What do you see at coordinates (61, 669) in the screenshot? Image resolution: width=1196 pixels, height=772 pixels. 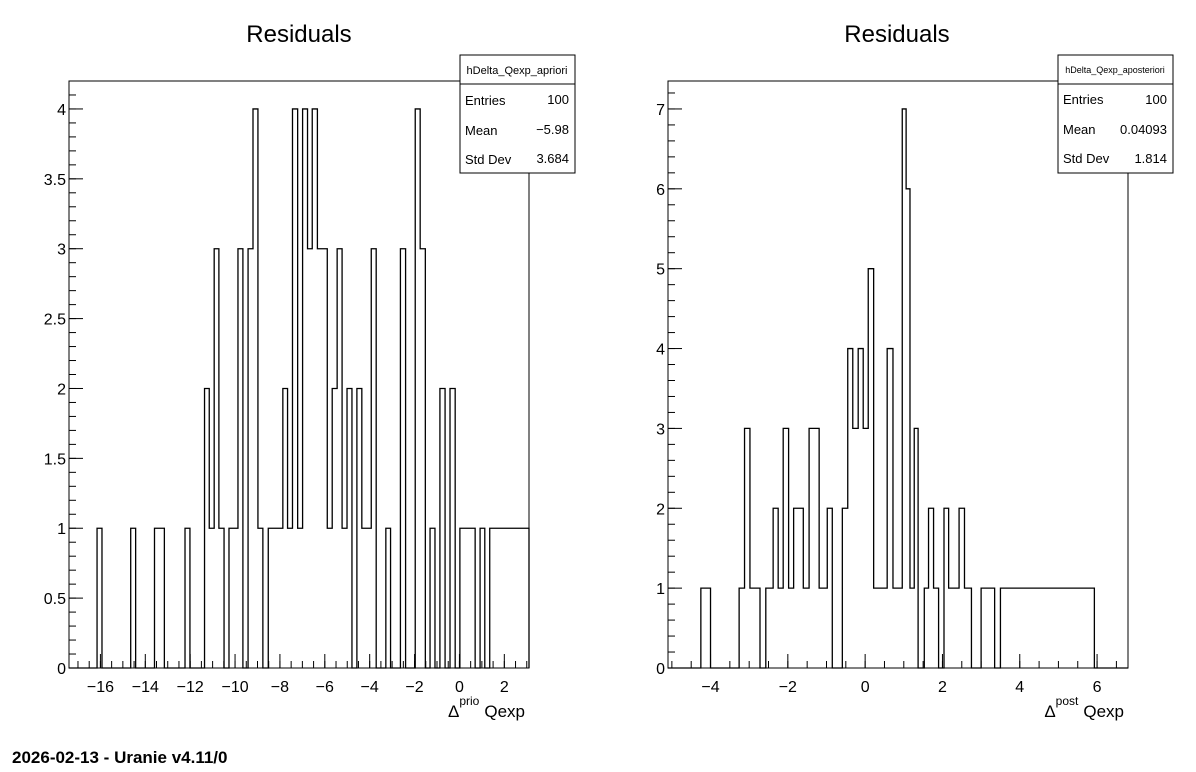 I see `left-y-tick-label: 0` at bounding box center [61, 669].